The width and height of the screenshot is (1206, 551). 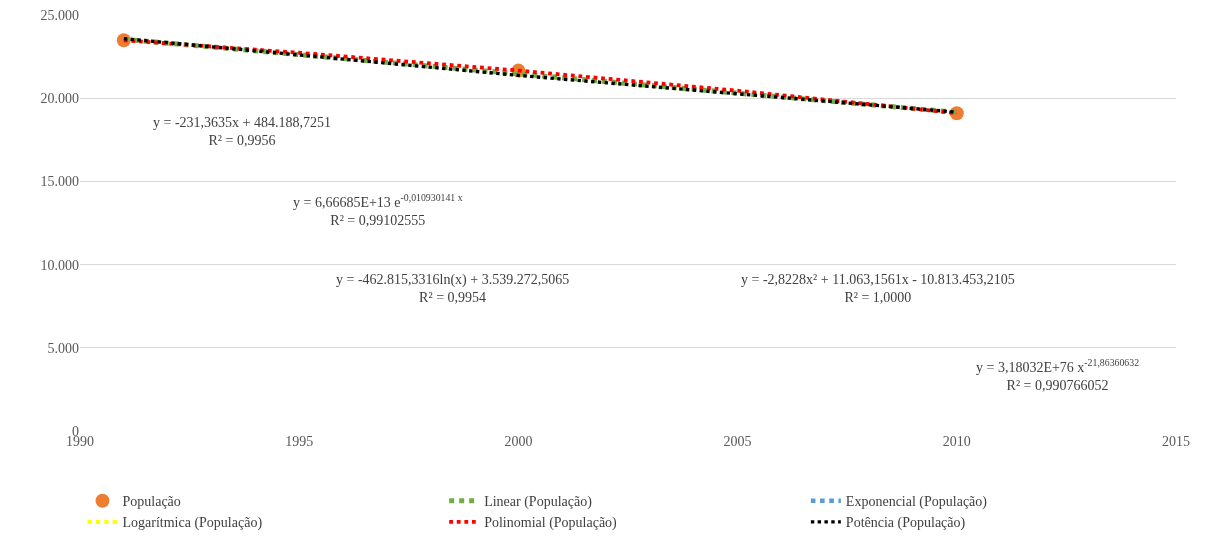 What do you see at coordinates (299, 441) in the screenshot?
I see `x-tick-label: 1995` at bounding box center [299, 441].